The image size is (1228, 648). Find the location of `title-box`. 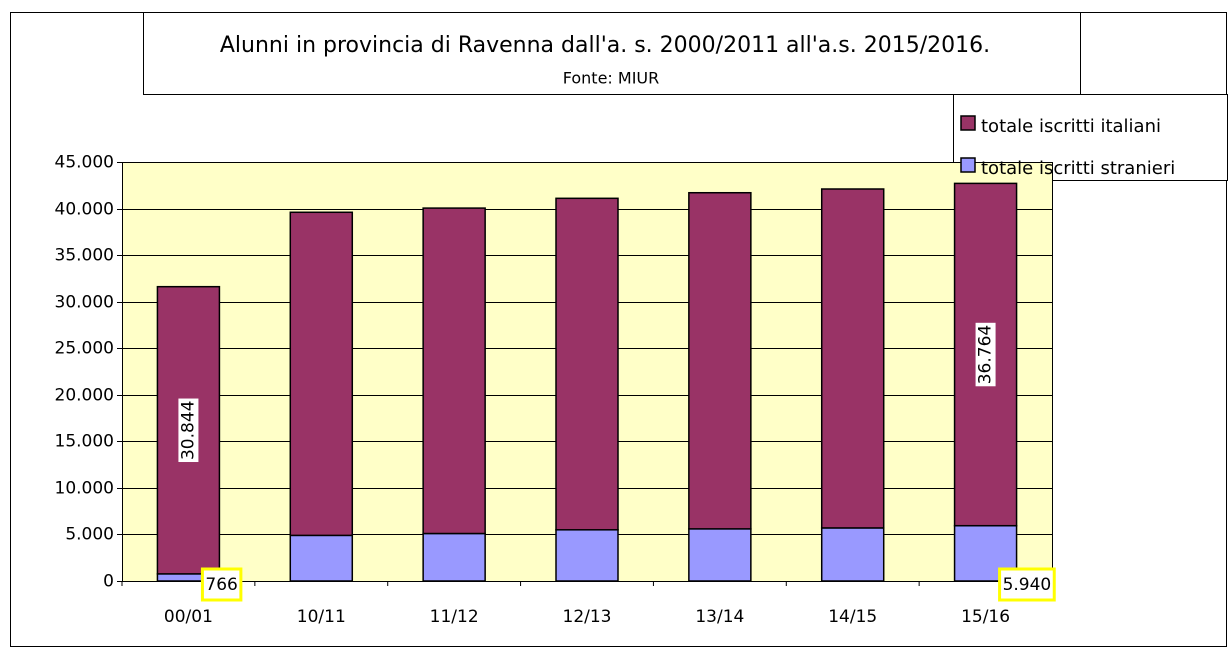

title-box is located at coordinates (612, 53).